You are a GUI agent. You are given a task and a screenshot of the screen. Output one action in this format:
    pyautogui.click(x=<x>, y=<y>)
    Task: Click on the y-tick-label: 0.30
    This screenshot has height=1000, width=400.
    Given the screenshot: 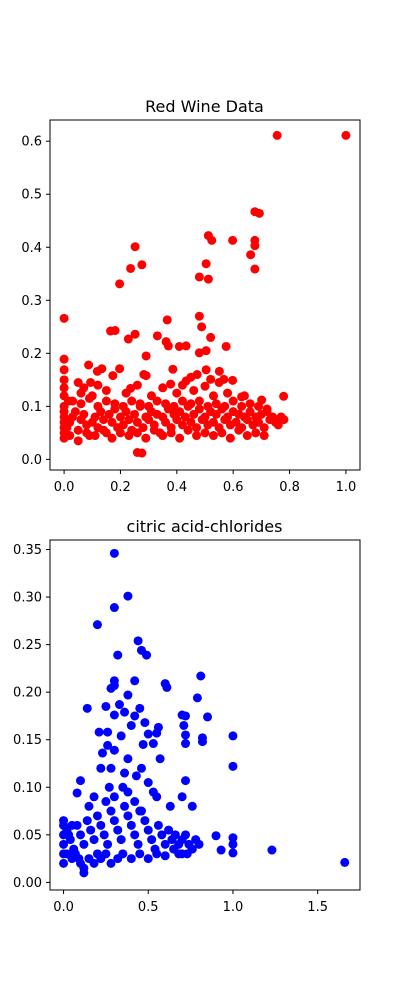 What is the action you would take?
    pyautogui.click(x=27, y=598)
    